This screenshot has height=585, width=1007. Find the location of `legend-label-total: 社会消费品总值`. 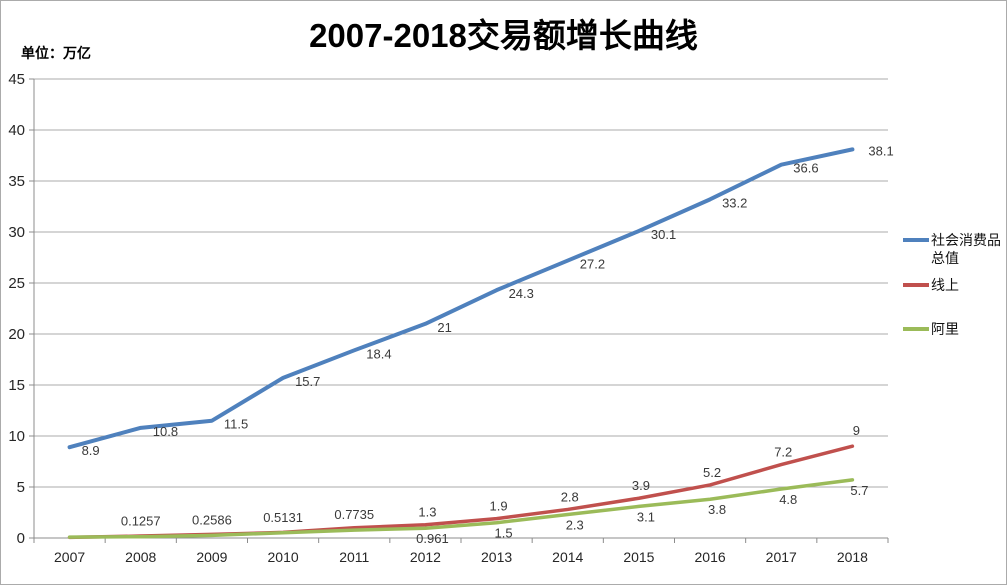

legend-label-total: 社会消费品总值 is located at coordinates (966, 249).